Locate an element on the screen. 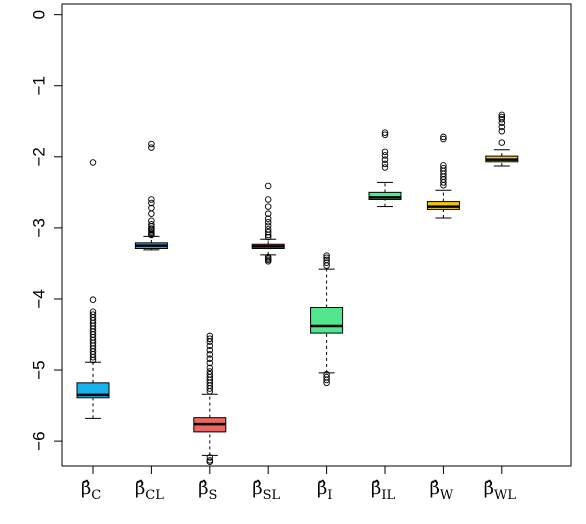 The image size is (586, 524). y-tick-label: −4 is located at coordinates (38, 298).